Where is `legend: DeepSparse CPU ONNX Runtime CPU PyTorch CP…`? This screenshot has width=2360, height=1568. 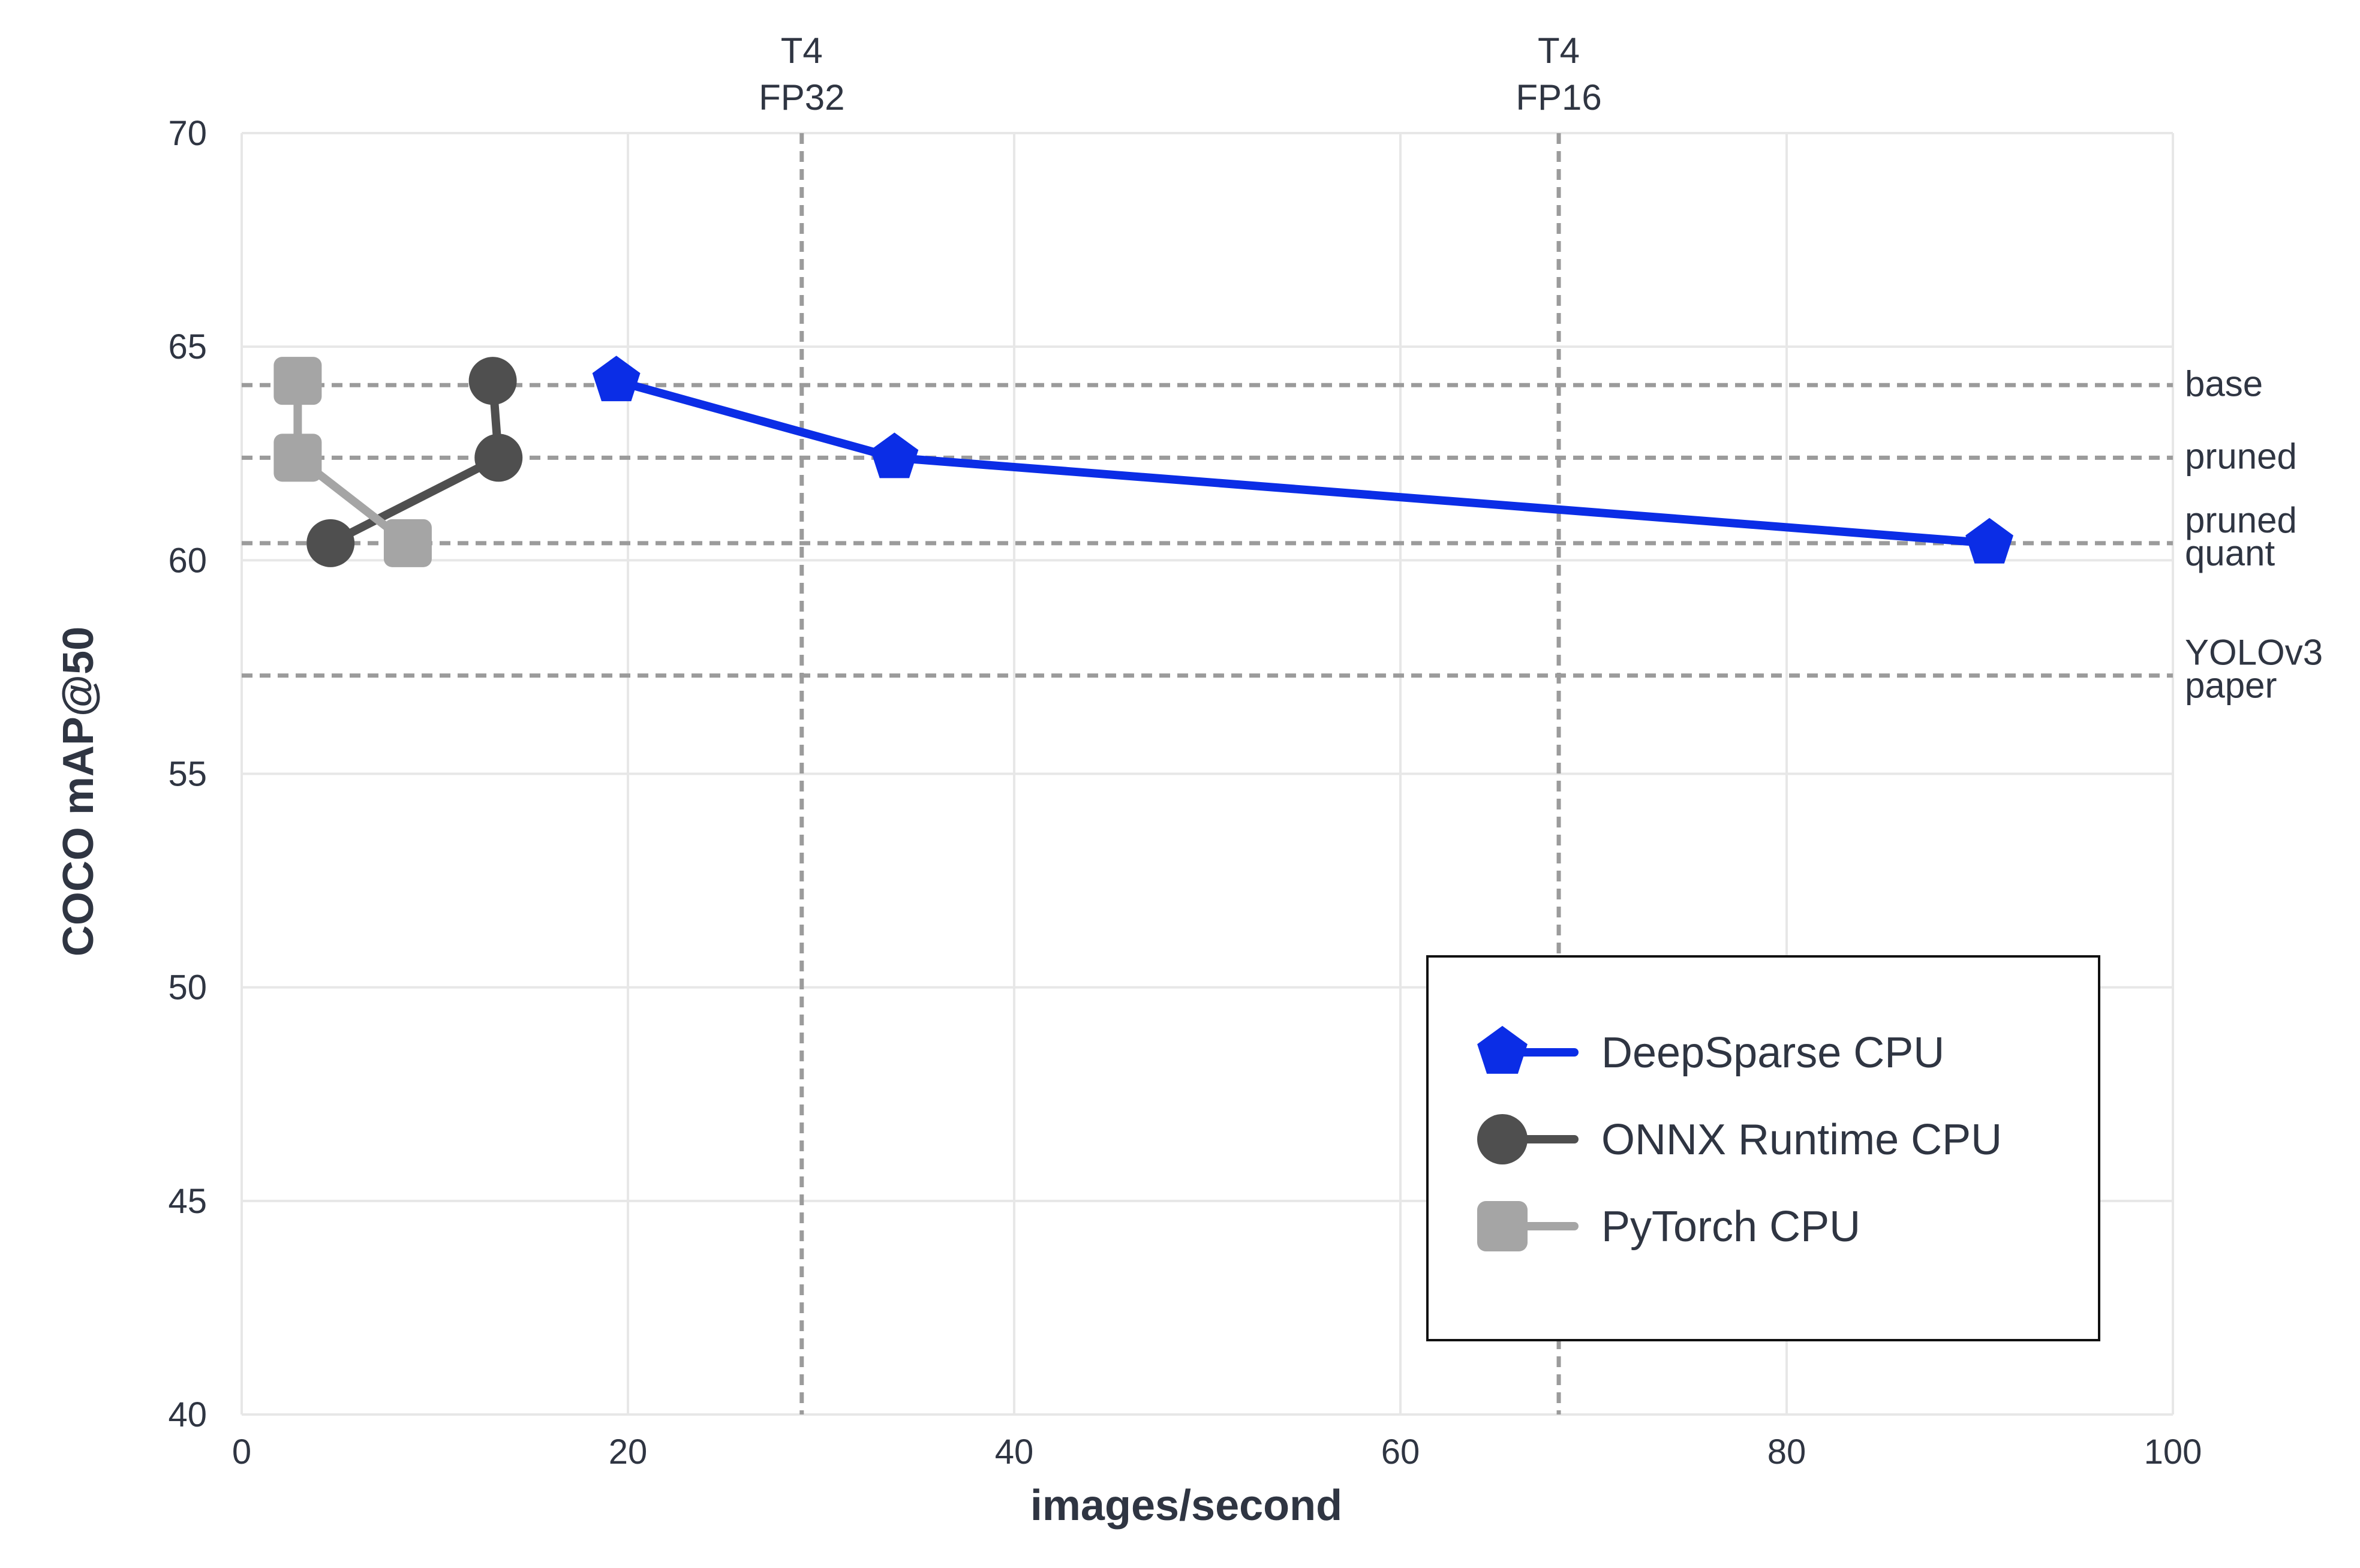
legend: DeepSparse CPU ONNX Runtime CPU PyTorch CP… is located at coordinates (1763, 1148).